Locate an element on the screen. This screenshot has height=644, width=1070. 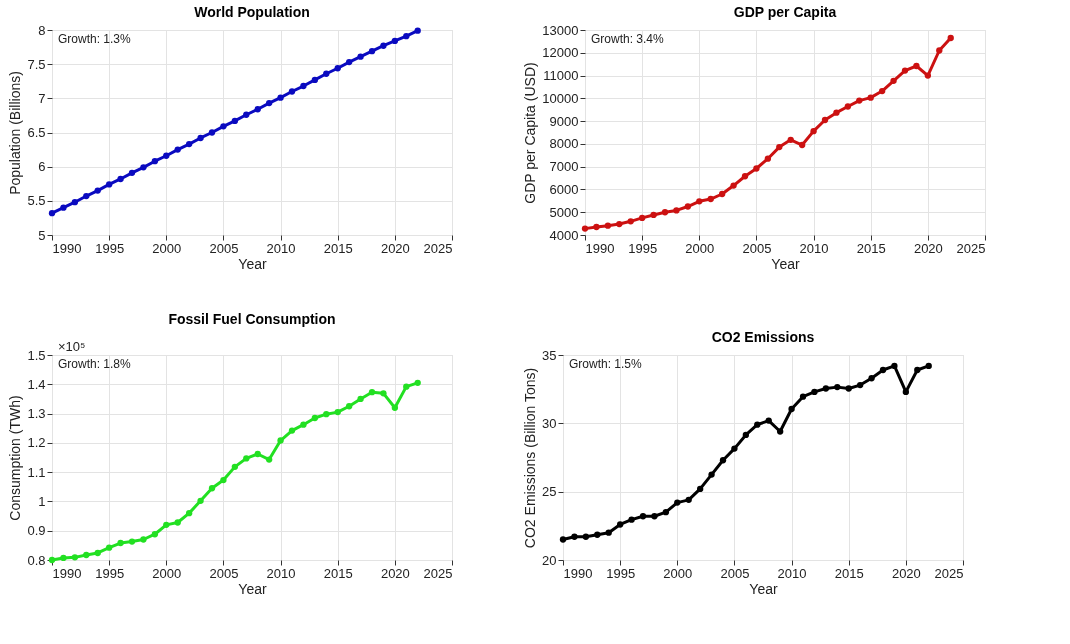
y-tick-label: 9000 is located at coordinates (564, 121).